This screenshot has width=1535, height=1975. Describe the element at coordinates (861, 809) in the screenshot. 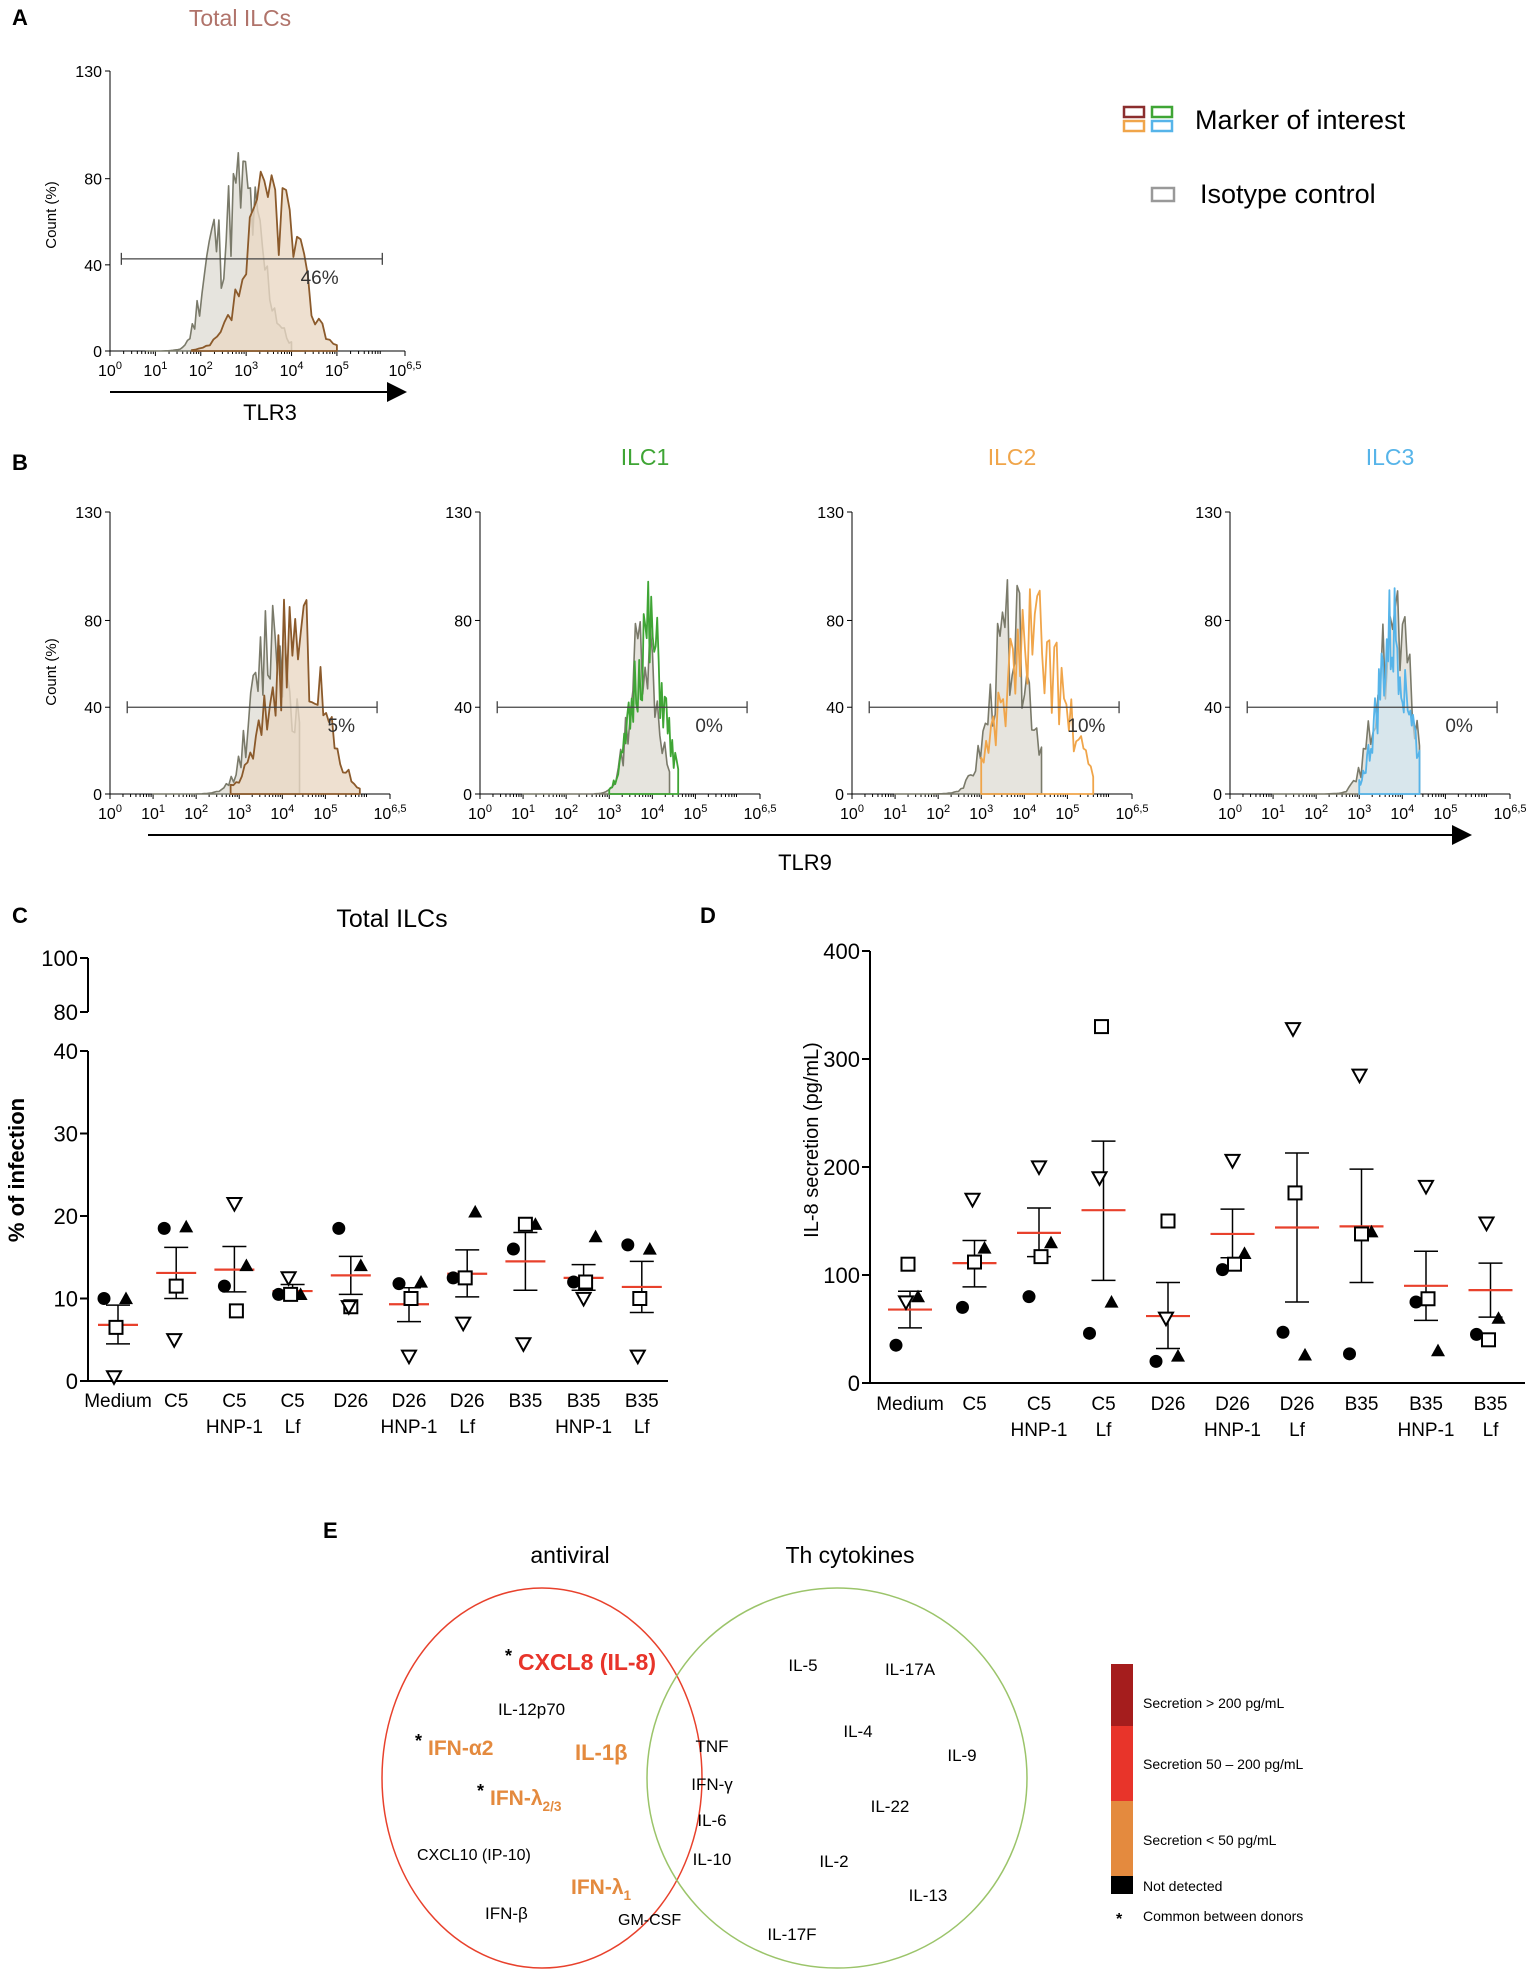

I see `x-tick-exp: 0` at that location.